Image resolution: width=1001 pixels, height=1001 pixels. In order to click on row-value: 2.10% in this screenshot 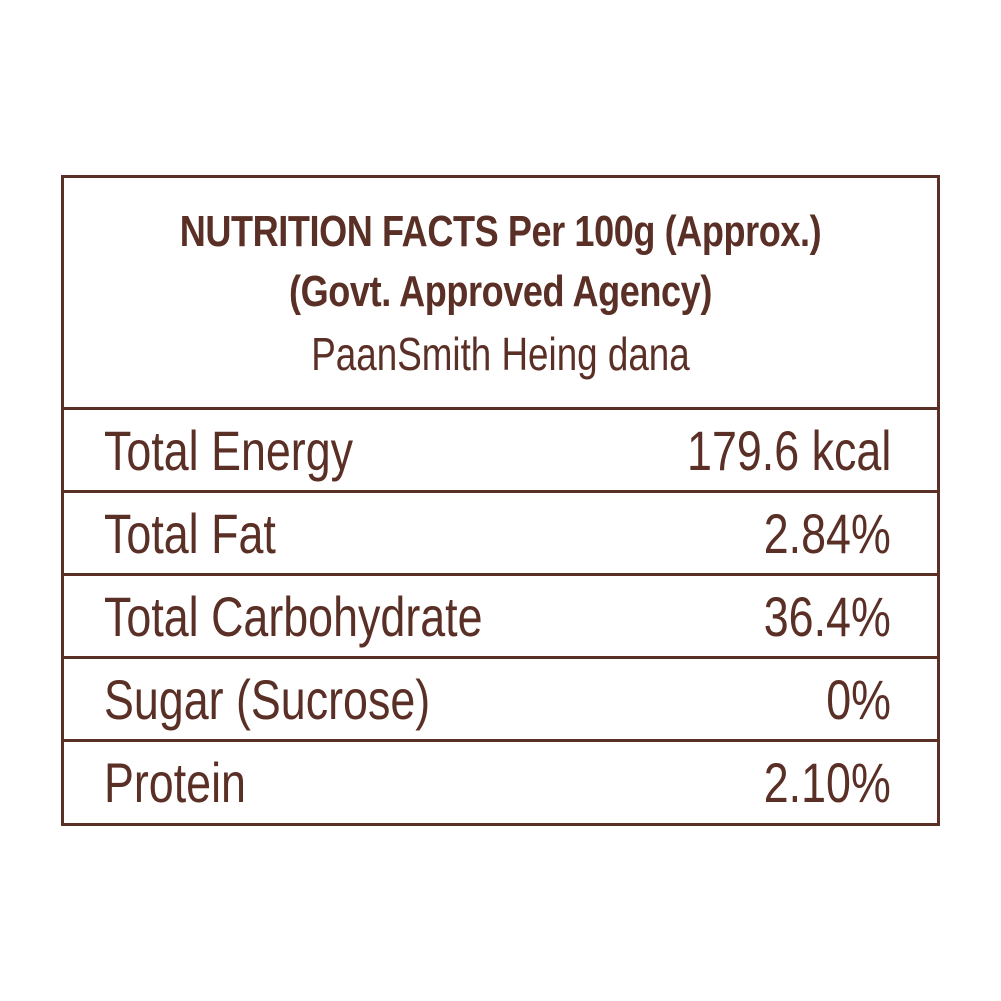, I will do `click(827, 782)`.